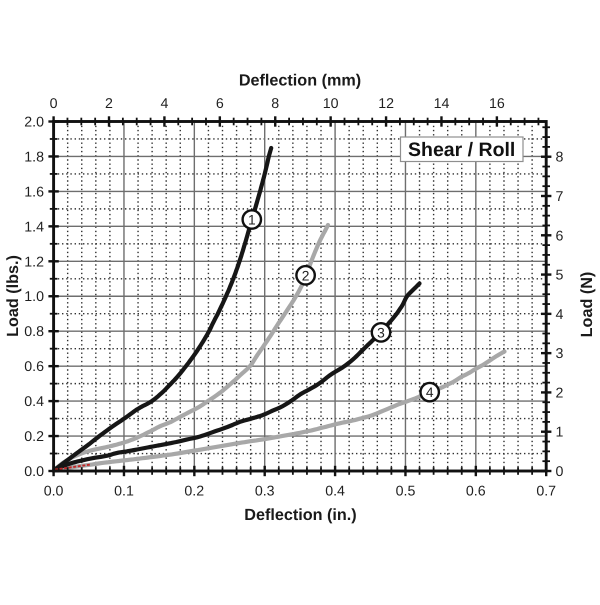 This screenshot has width=600, height=605. What do you see at coordinates (560, 197) in the screenshot?
I see `svg-text: 7` at bounding box center [560, 197].